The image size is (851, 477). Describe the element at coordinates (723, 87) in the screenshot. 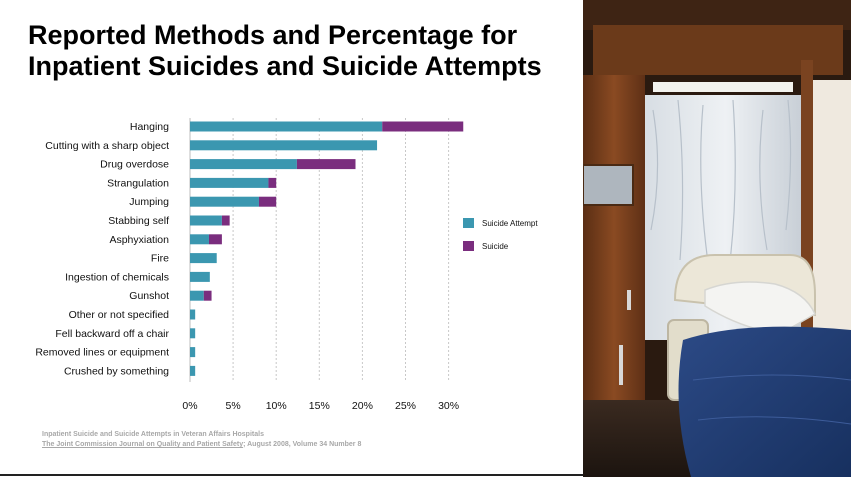

I see `ceiling-light` at that location.